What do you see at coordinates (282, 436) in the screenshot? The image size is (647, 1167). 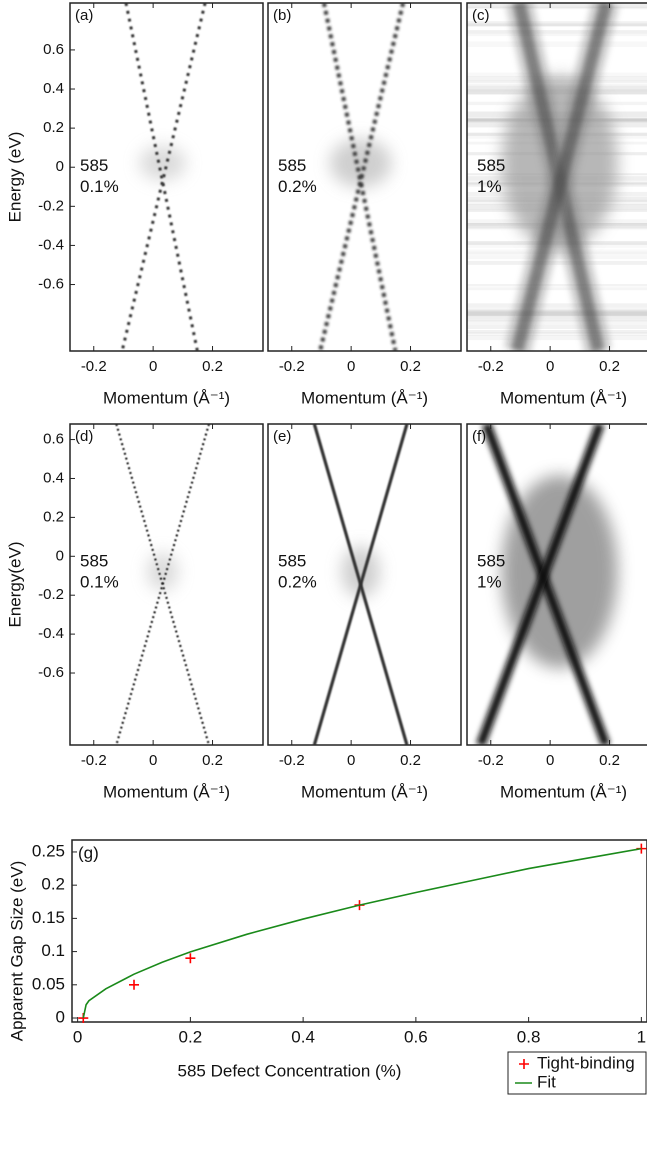 I see `panel-label: (e)` at bounding box center [282, 436].